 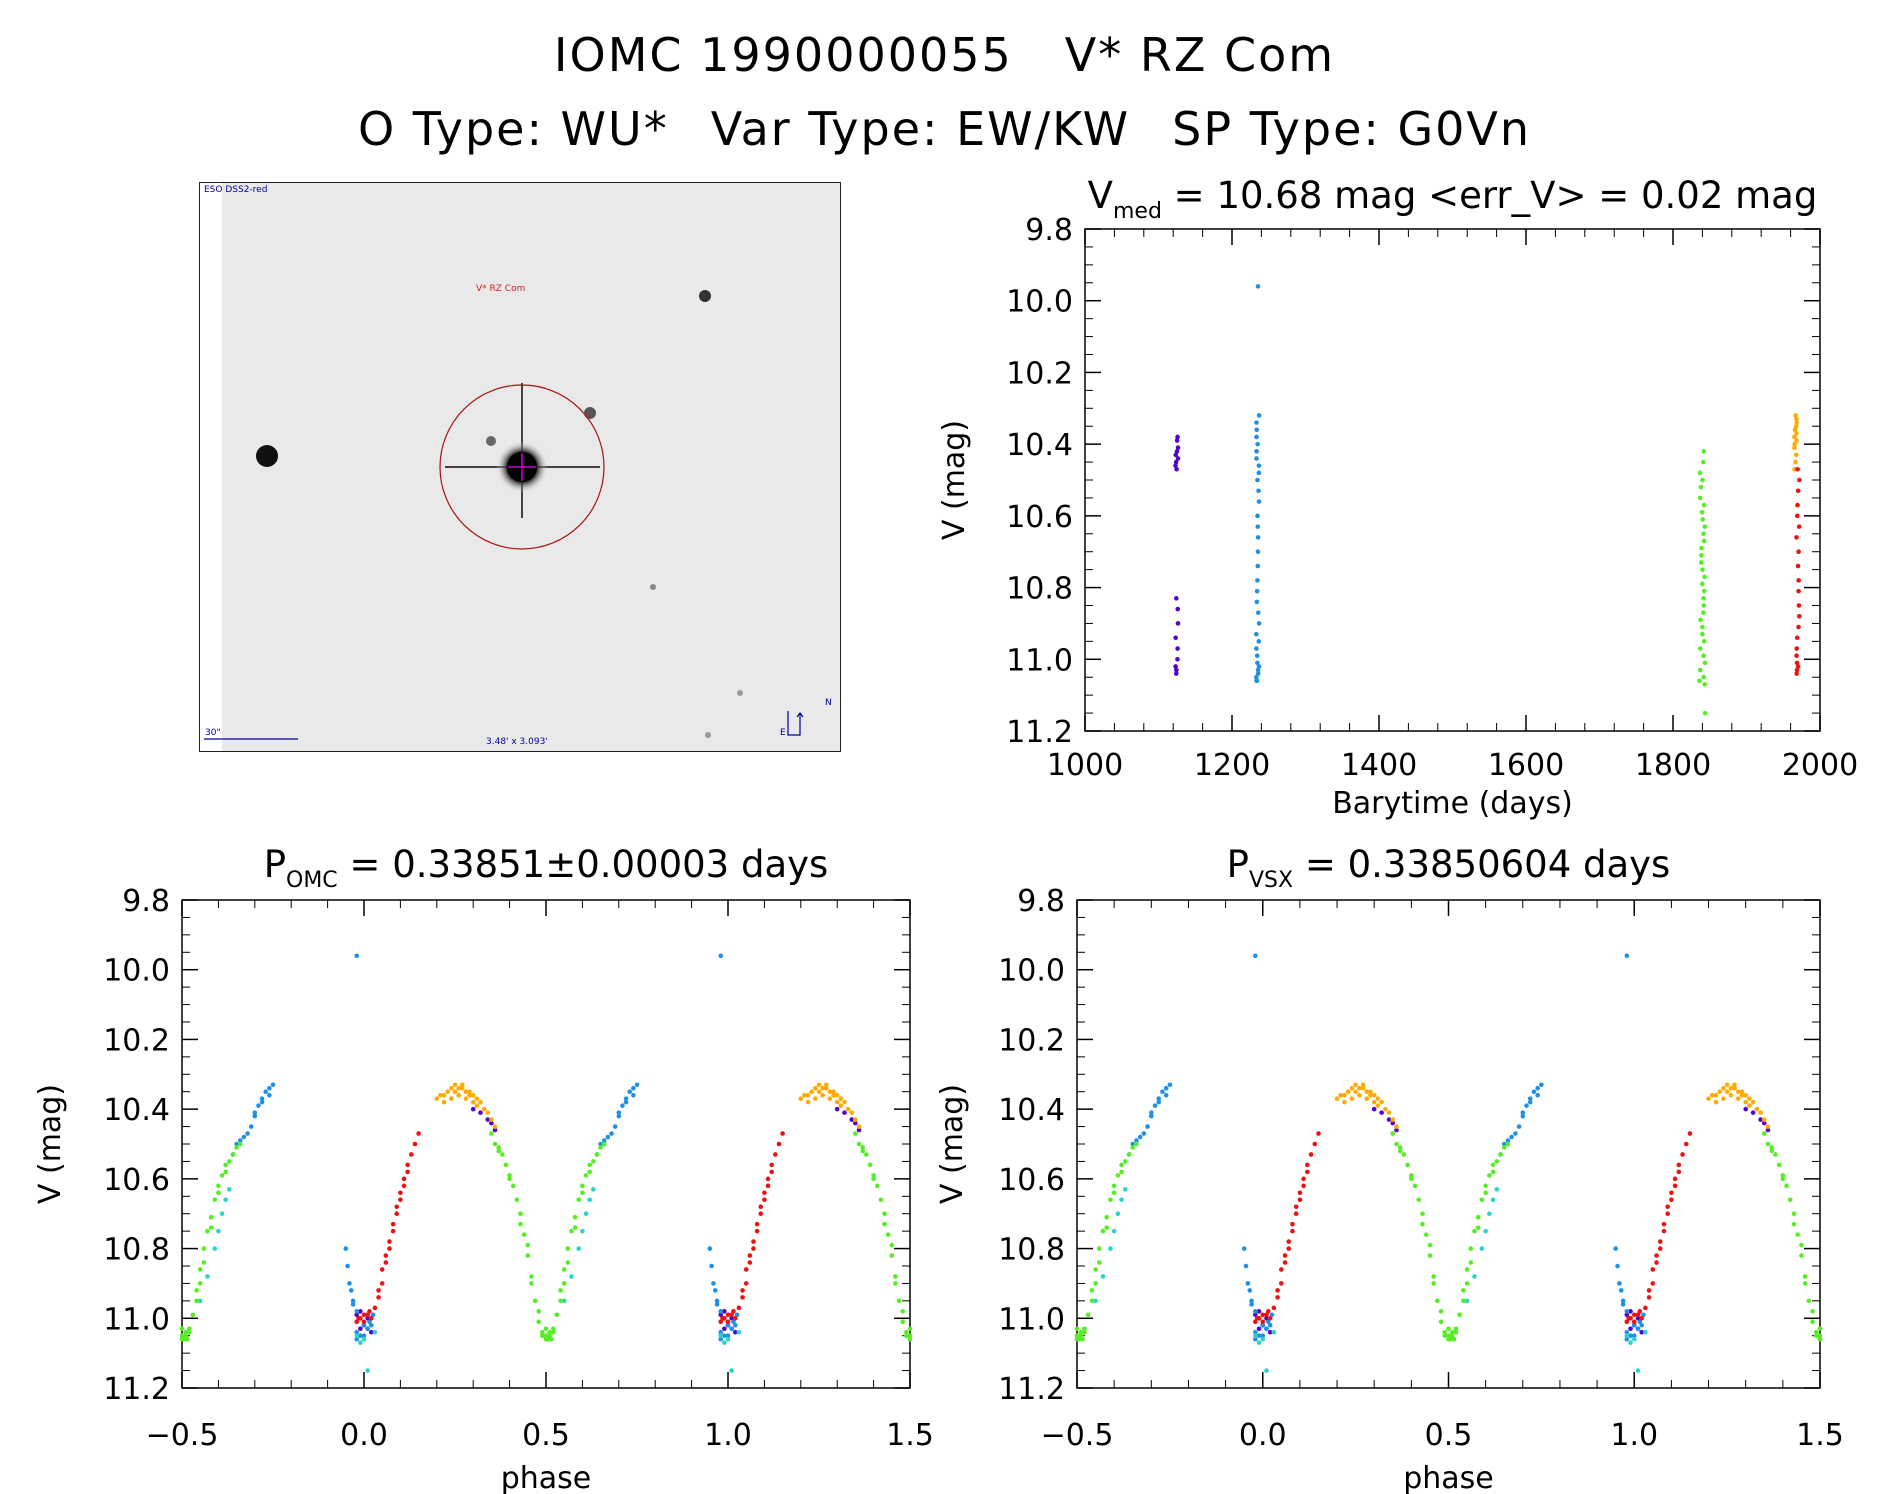 I want to click on x-tick-label: 1800, so click(x=1673, y=765).